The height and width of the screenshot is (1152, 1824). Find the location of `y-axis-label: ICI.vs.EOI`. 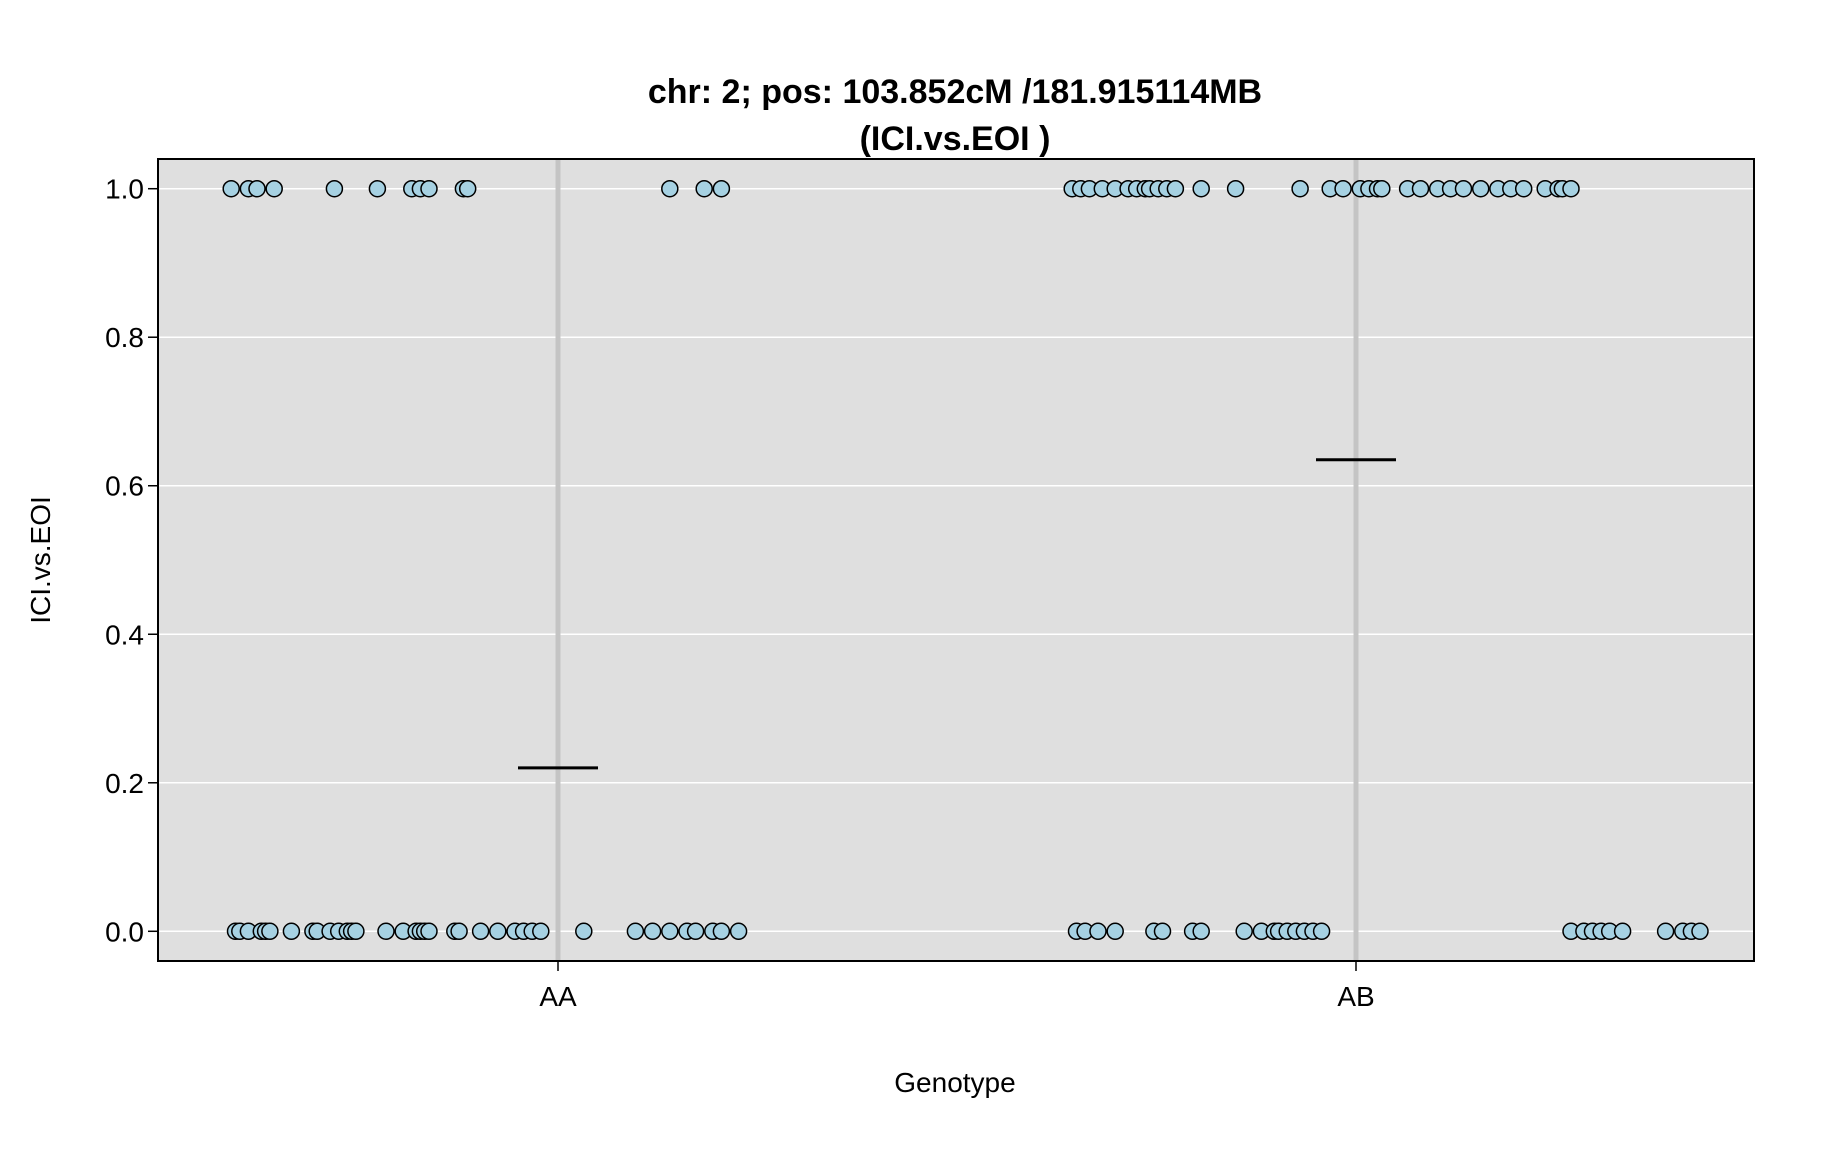

y-axis-label: ICI.vs.EOI is located at coordinates (40, 560).